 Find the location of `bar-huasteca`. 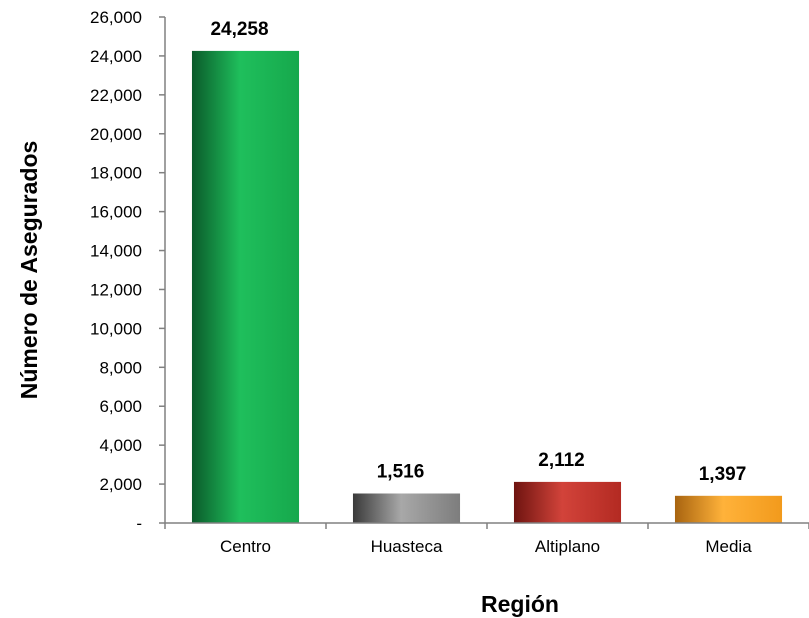

bar-huasteca is located at coordinates (406, 508).